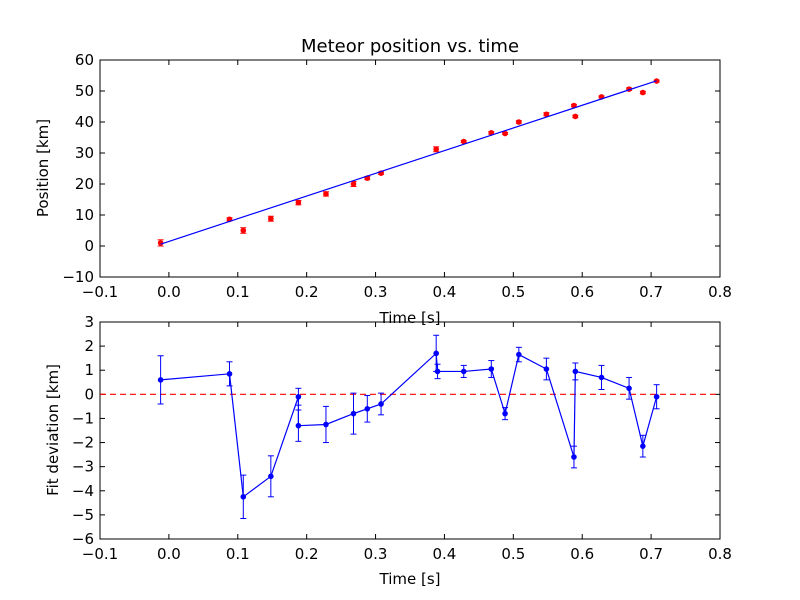 The height and width of the screenshot is (600, 800). Describe the element at coordinates (83, 467) in the screenshot. I see `y-tick-label: −3` at that location.